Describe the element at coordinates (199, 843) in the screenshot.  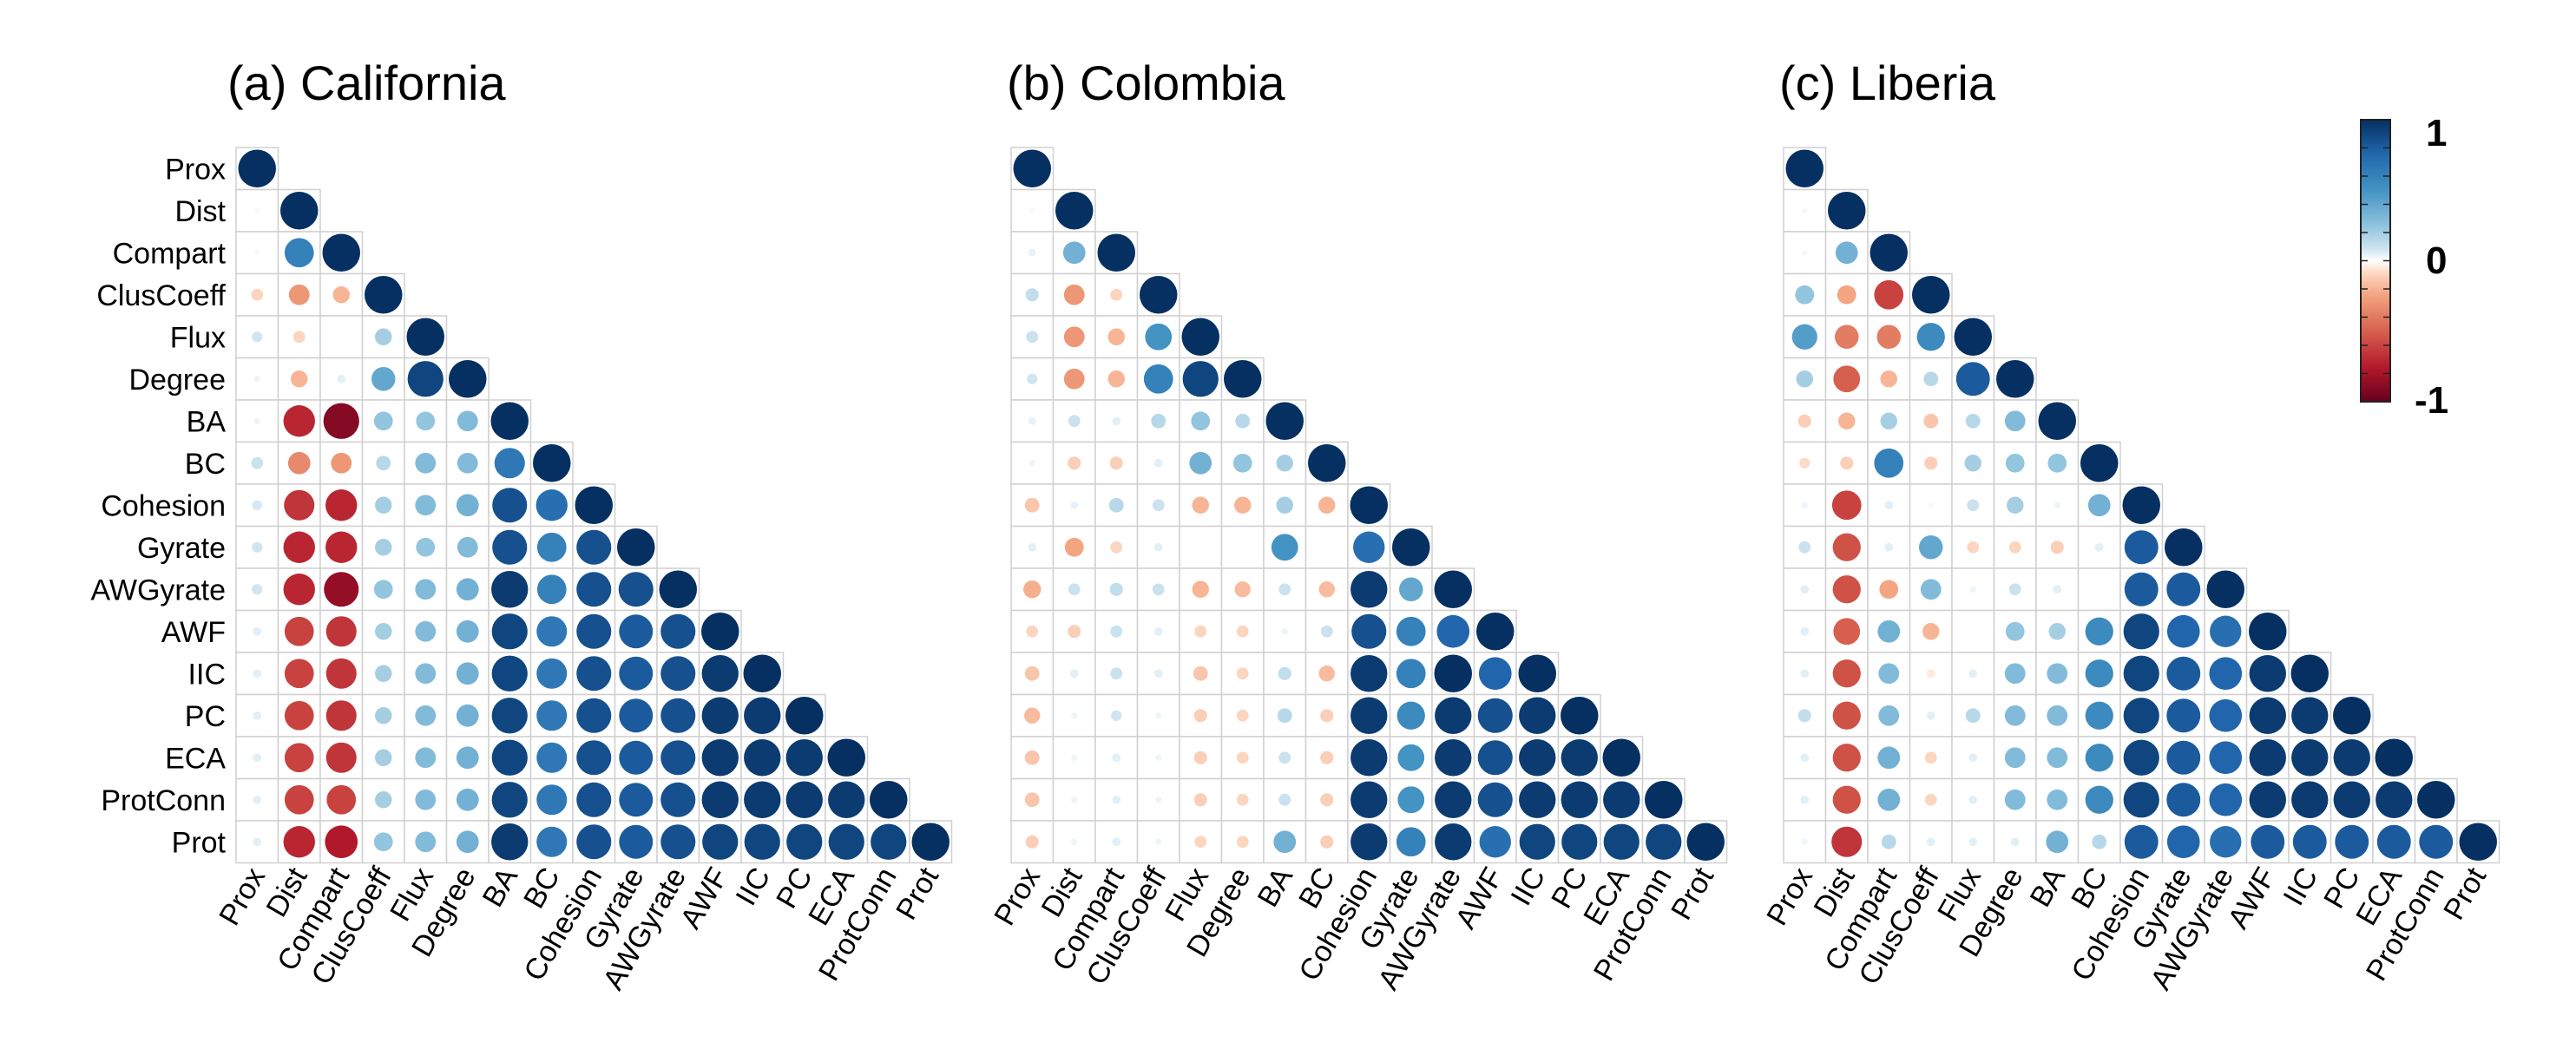
I see `row-label: Prot` at that location.